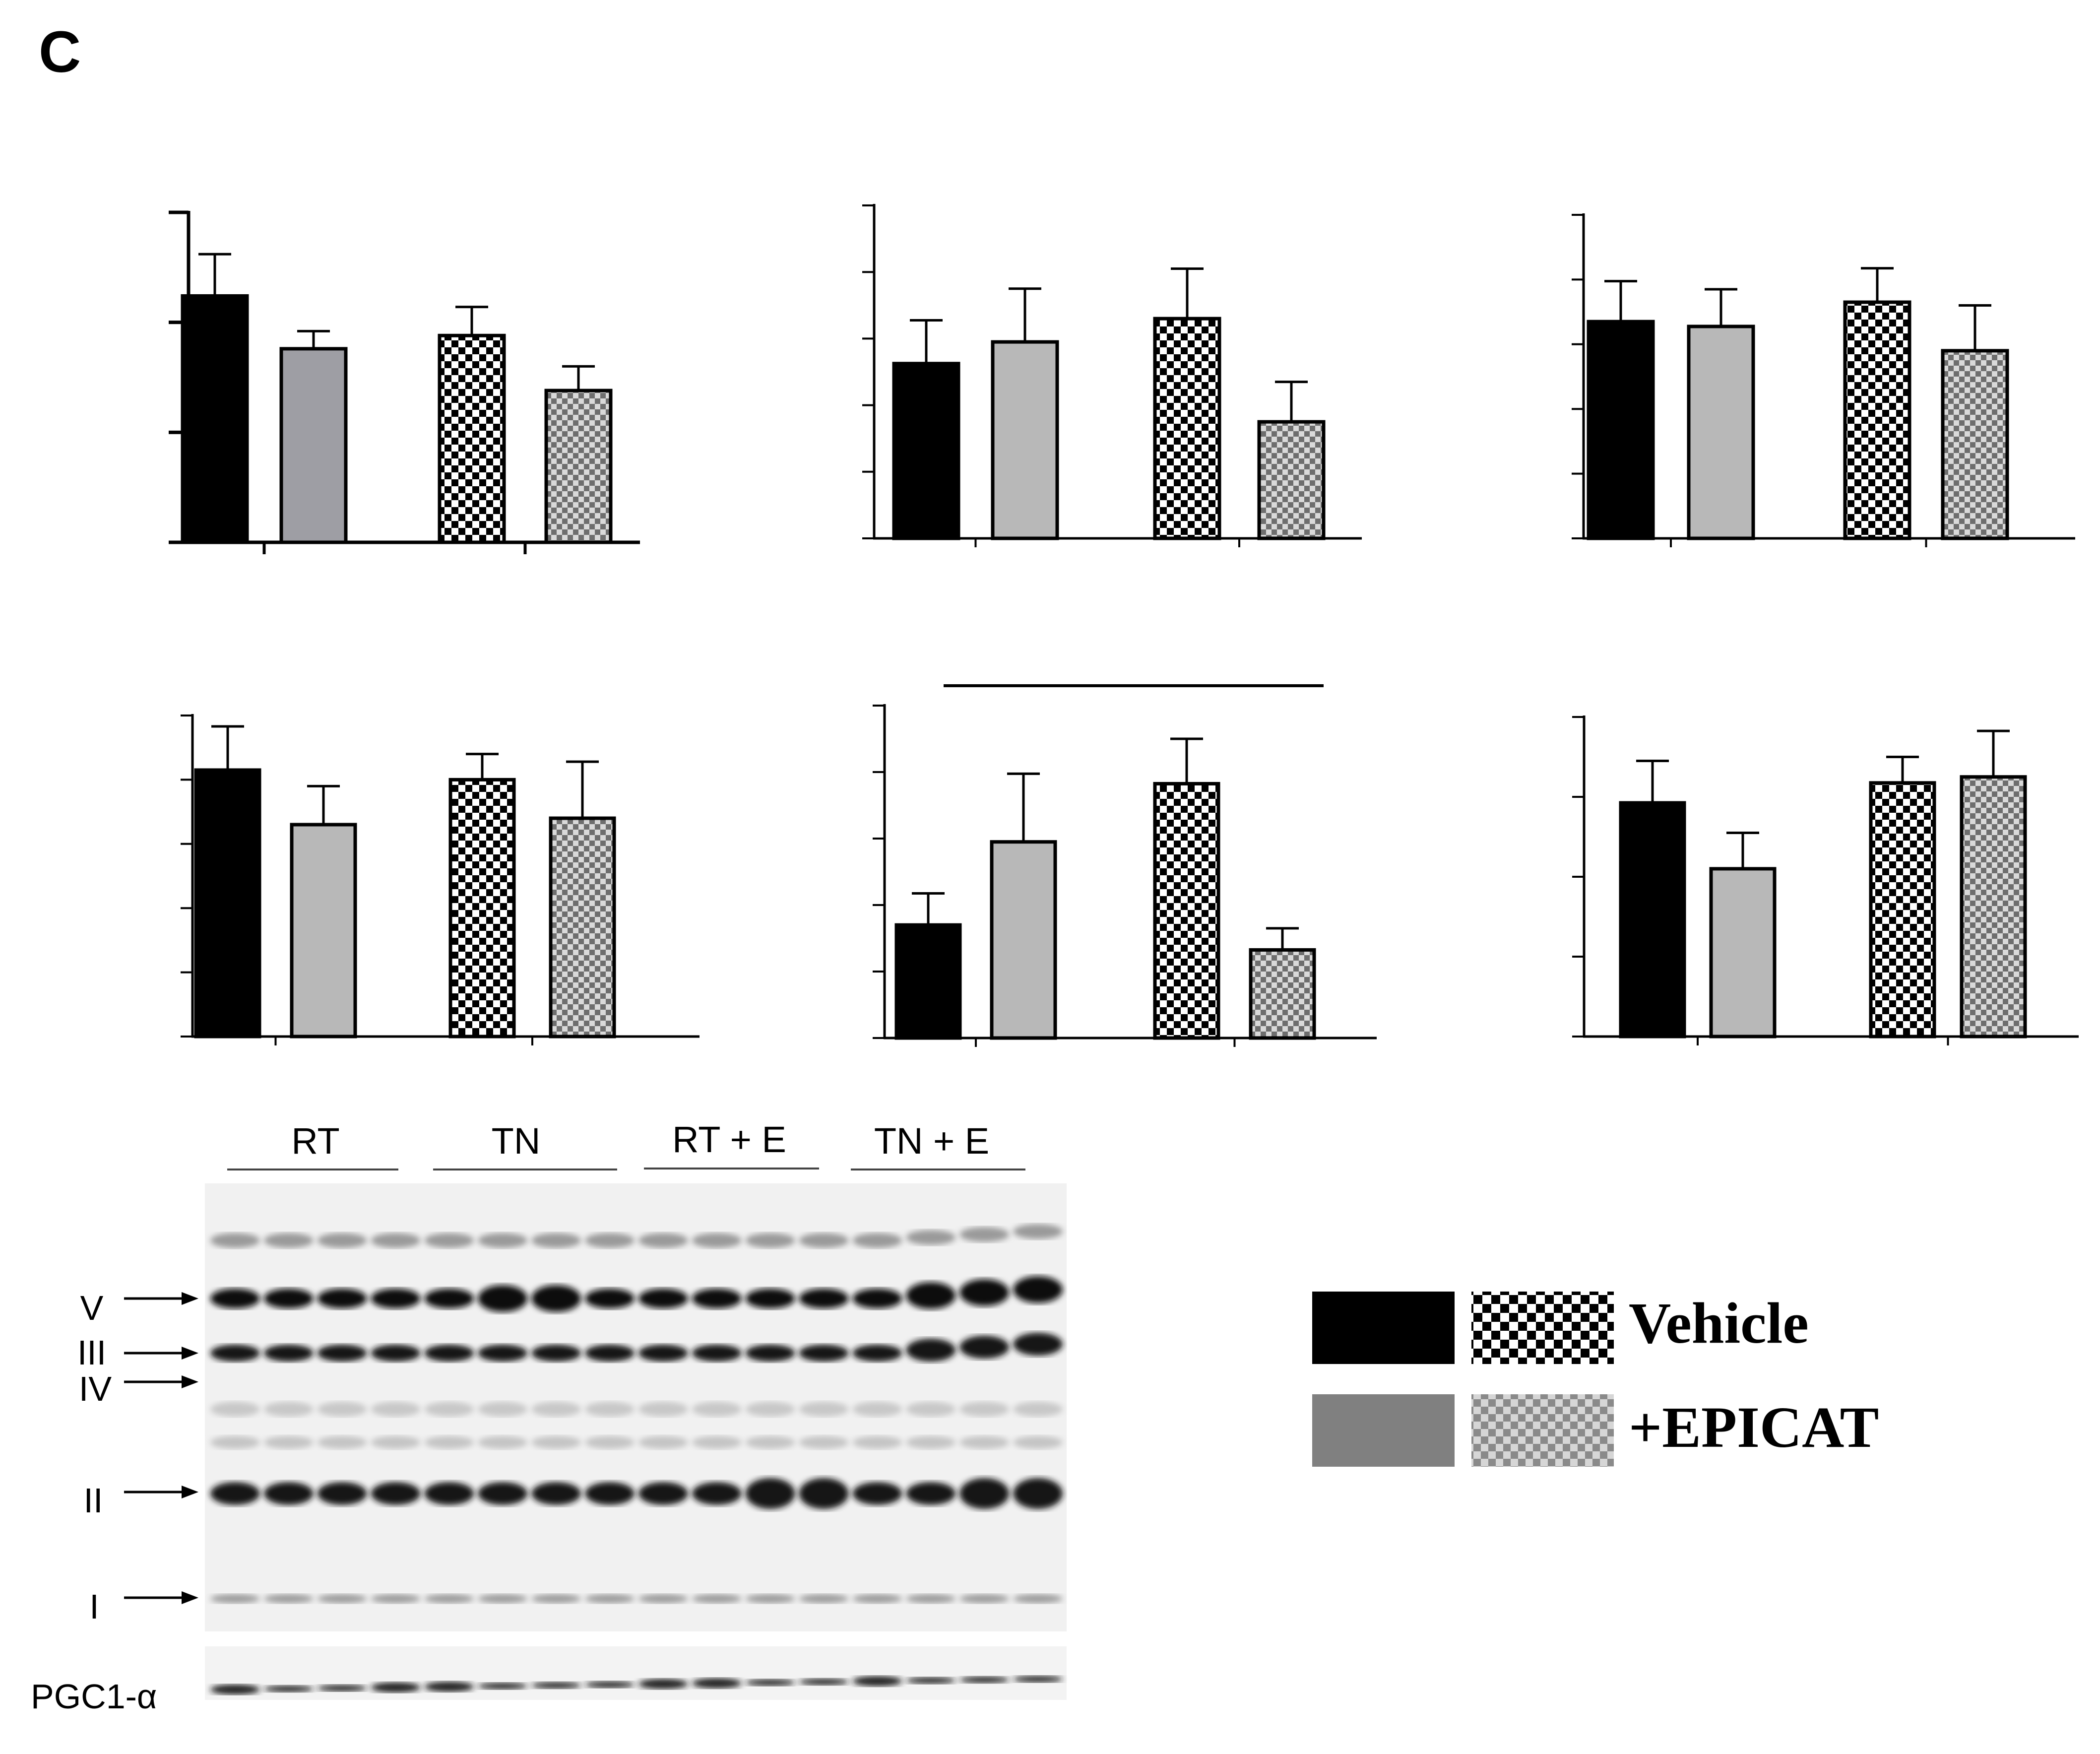  What do you see at coordinates (1542, 1430) in the screenshot?
I see `legend-swatch-epicat-pattern` at bounding box center [1542, 1430].